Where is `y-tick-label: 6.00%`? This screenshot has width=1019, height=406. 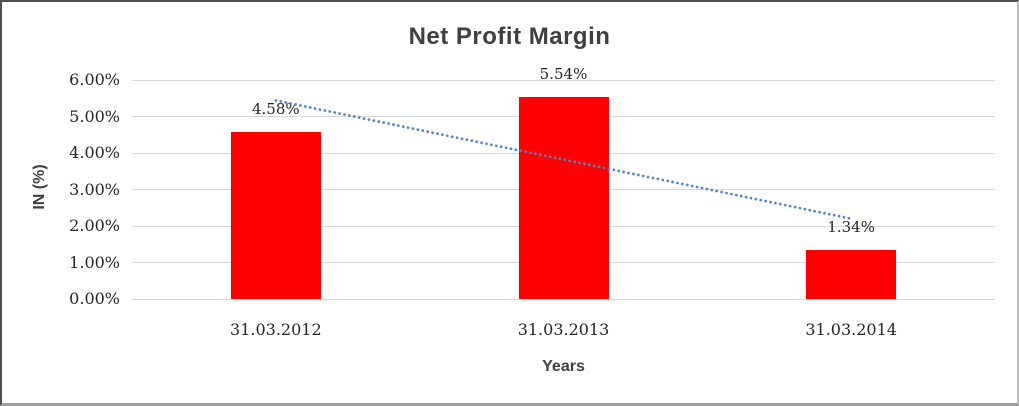
y-tick-label: 6.00% is located at coordinates (94, 79).